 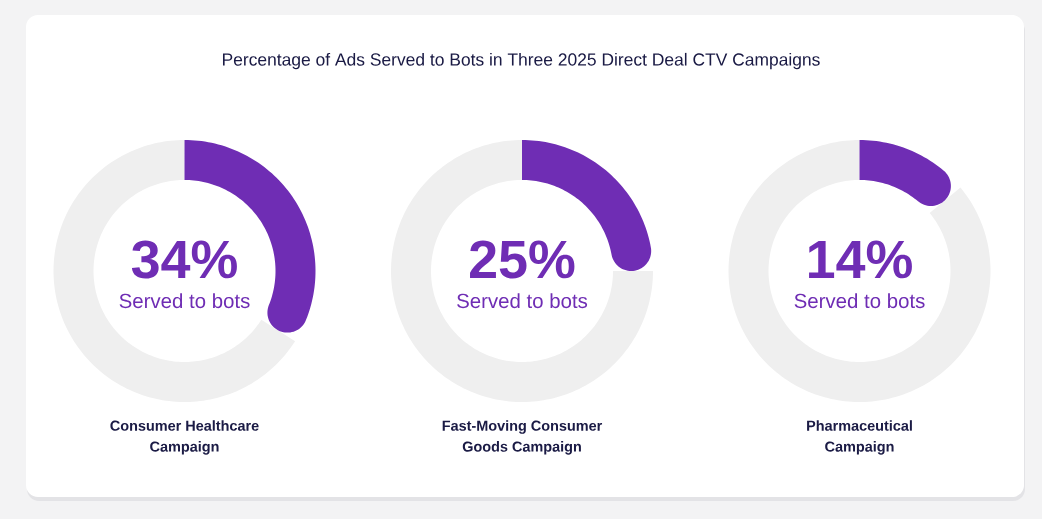 I want to click on data-label: 25%, so click(x=522, y=259).